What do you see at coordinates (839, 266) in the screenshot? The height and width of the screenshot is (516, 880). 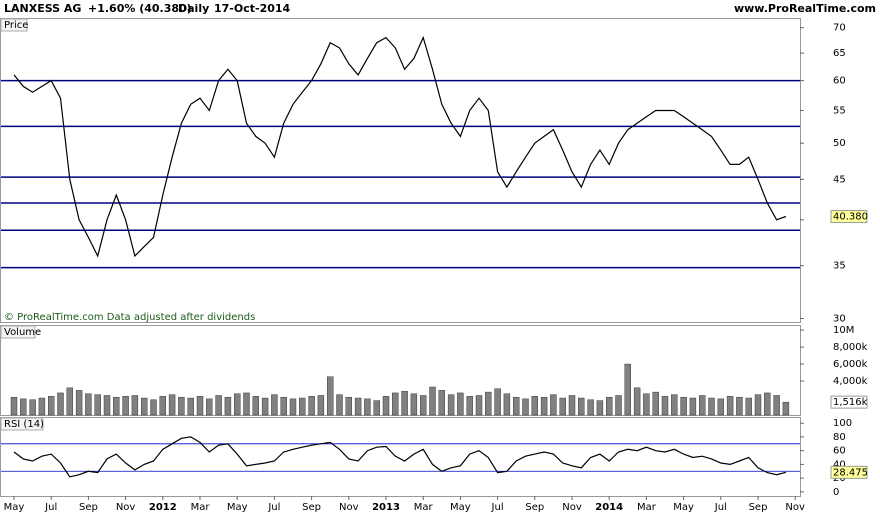 I see `y-tick-label: 35` at bounding box center [839, 266].